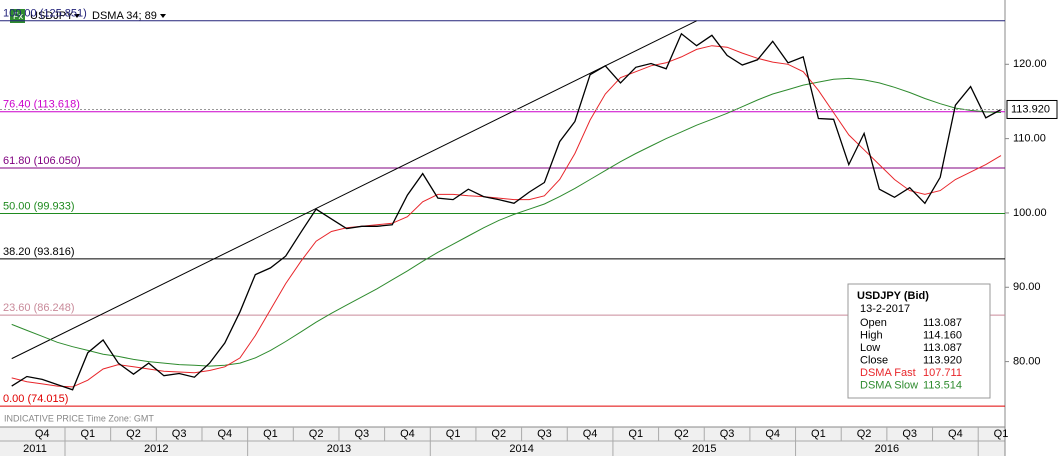  Describe the element at coordinates (1030, 213) in the screenshot. I see `y-tick-label: 100.00` at that location.